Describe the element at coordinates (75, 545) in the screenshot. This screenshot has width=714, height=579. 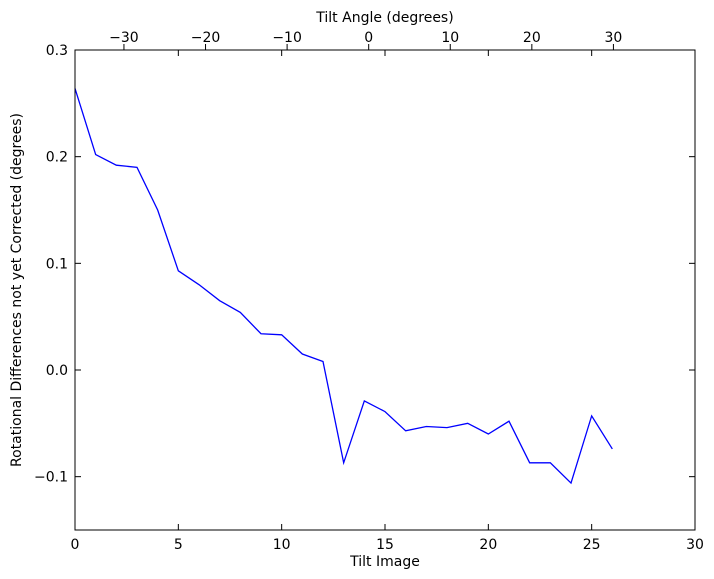
I see `x-tick-label: 0` at that location.